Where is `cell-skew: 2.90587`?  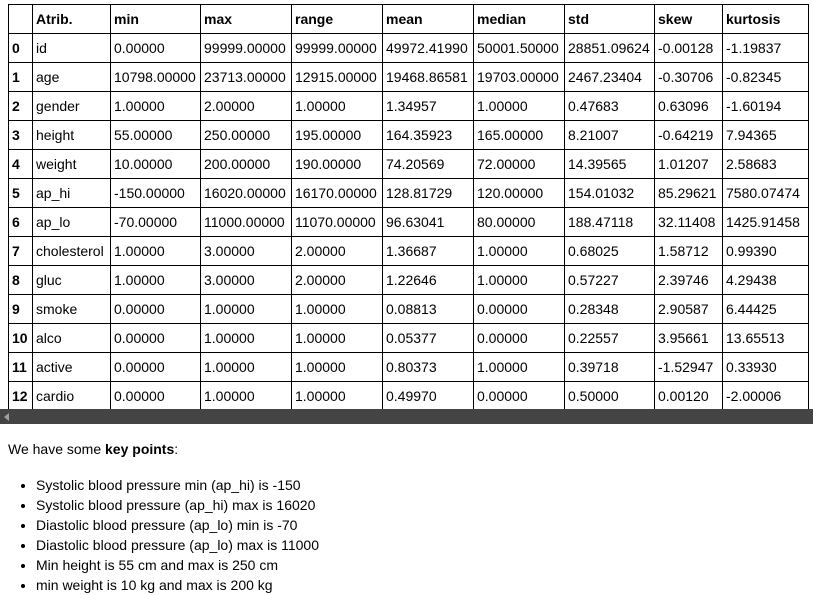 cell-skew: 2.90587 is located at coordinates (688, 309).